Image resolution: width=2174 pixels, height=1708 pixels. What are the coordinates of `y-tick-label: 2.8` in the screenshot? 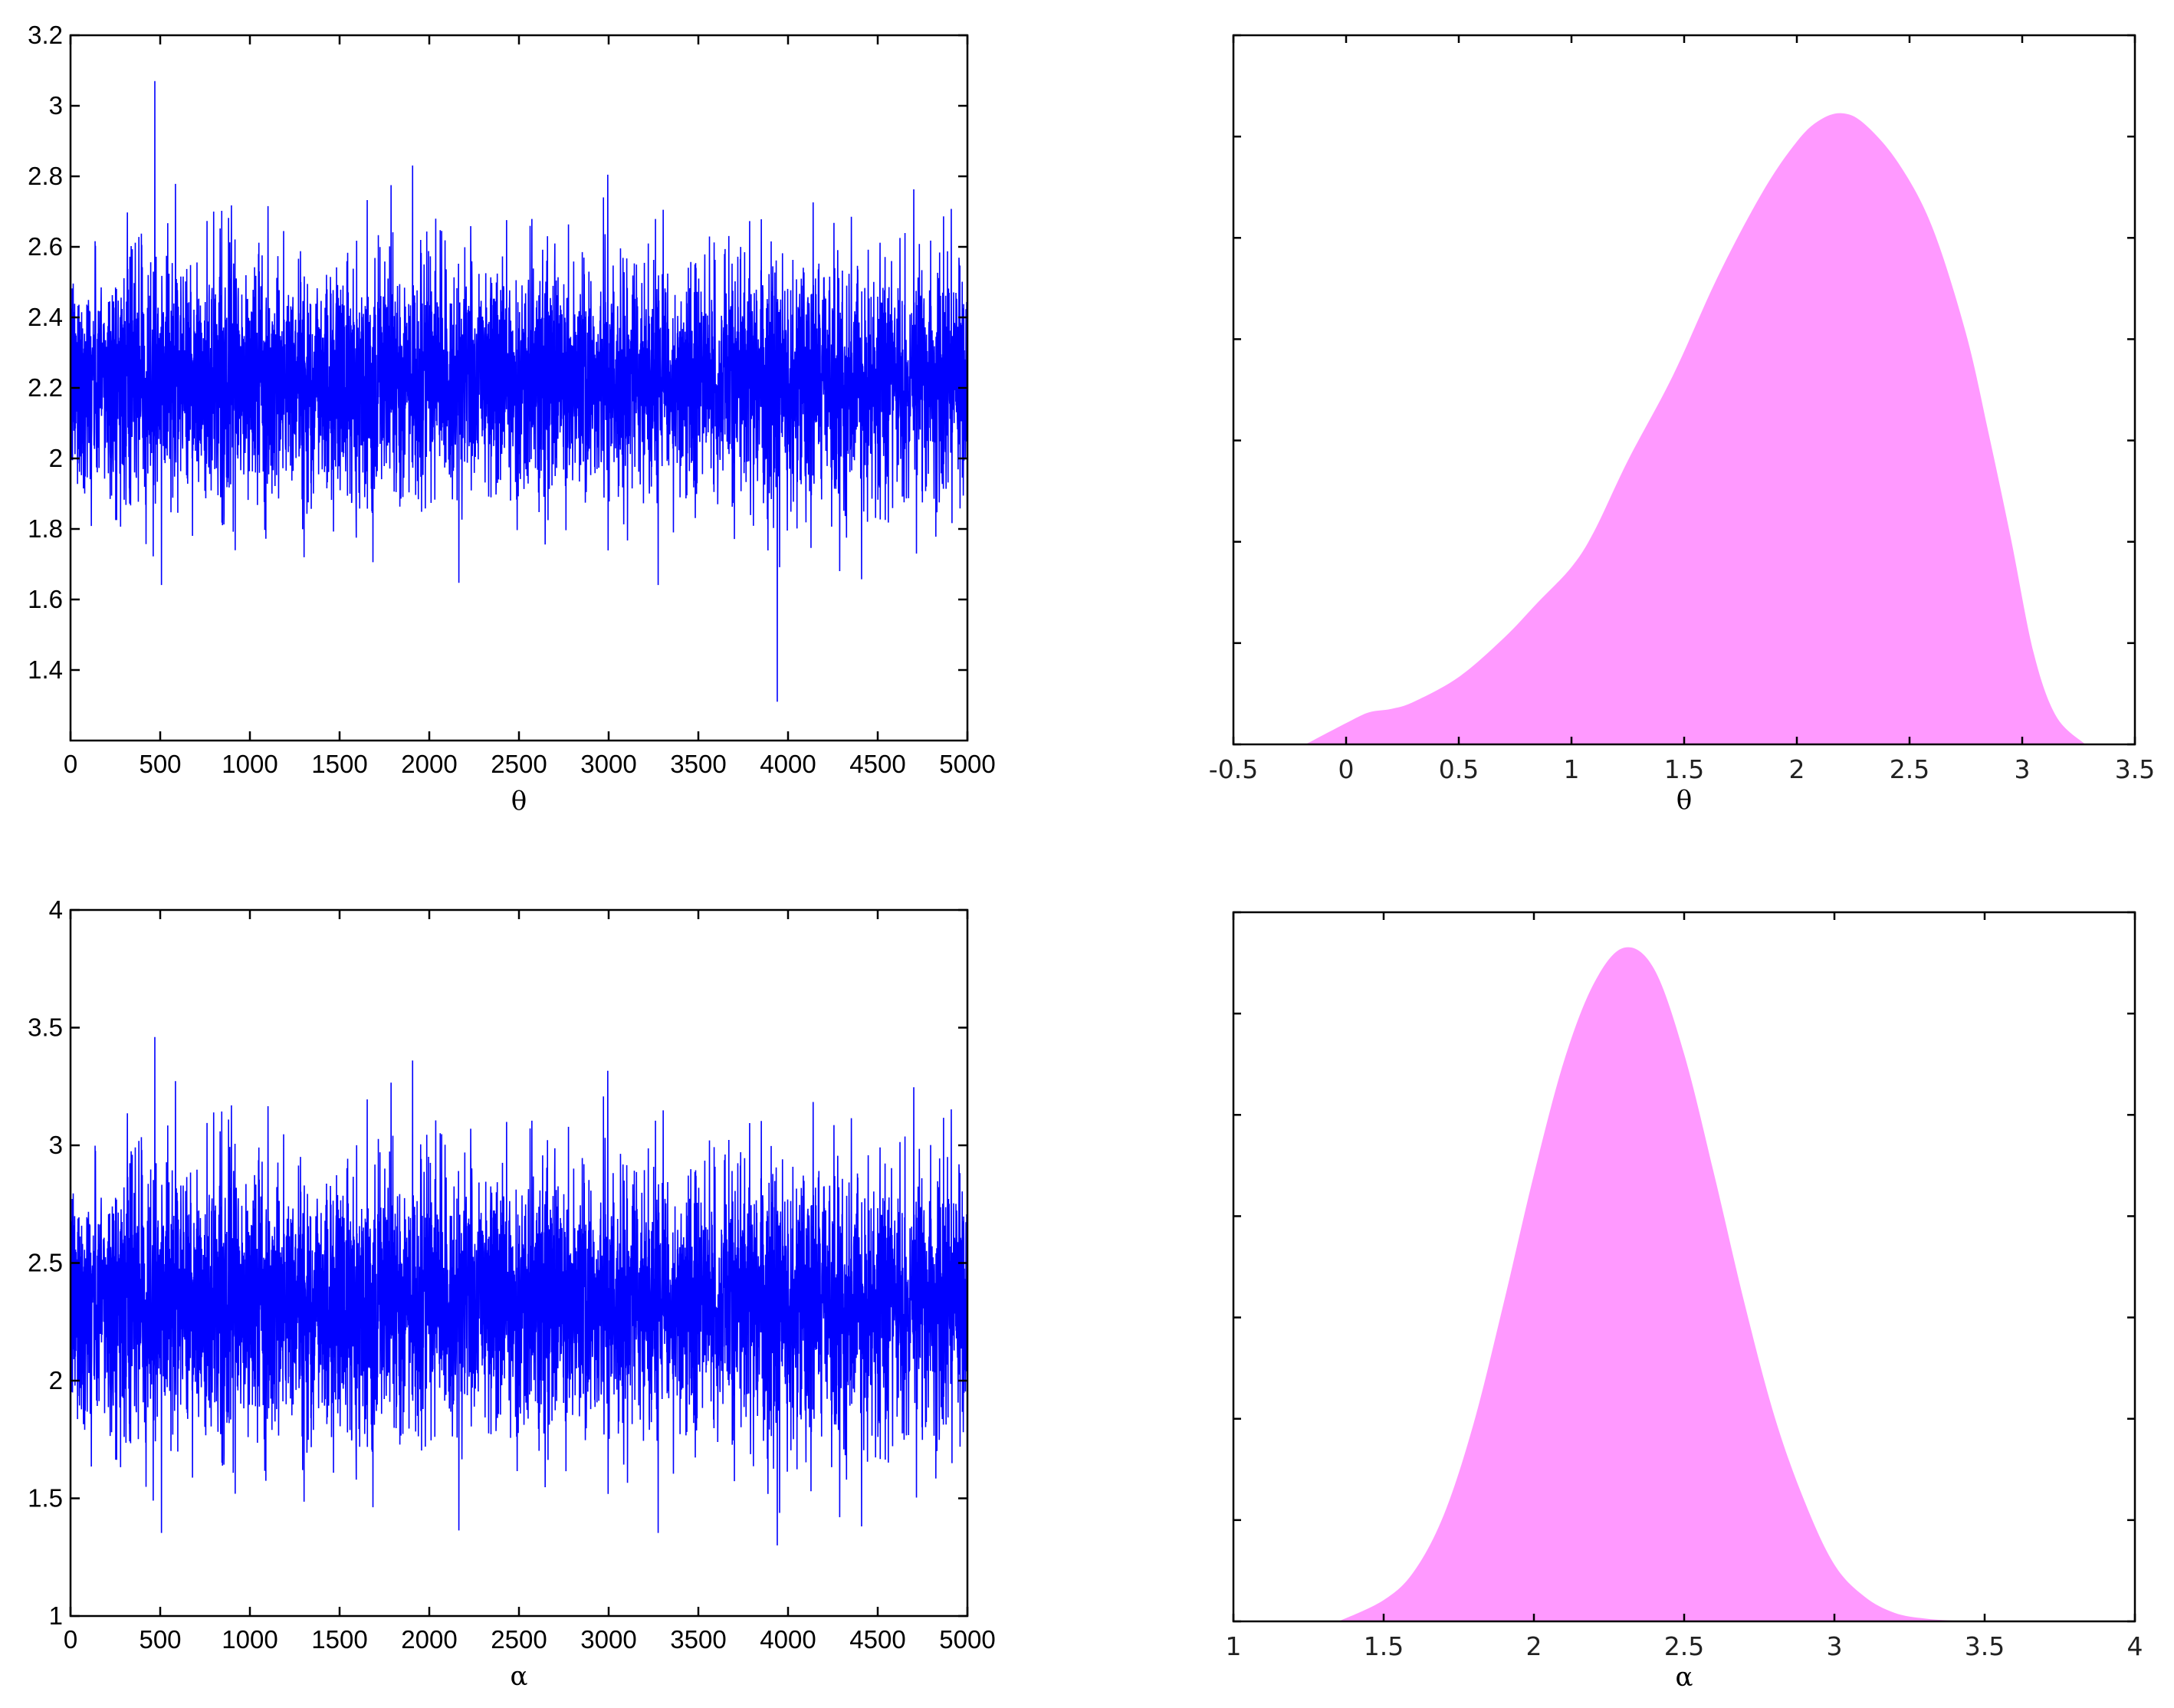 It's located at (45, 176).